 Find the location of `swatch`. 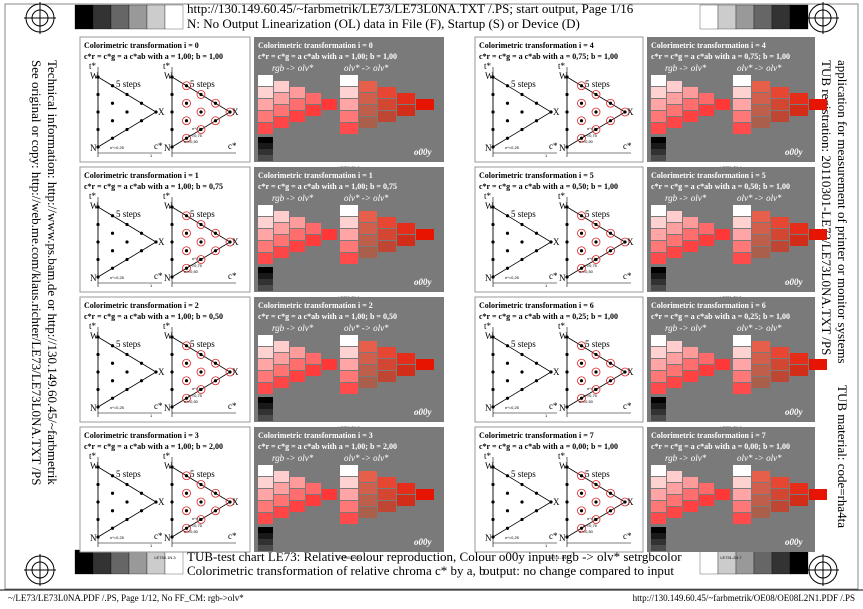

swatch is located at coordinates (120, 562).